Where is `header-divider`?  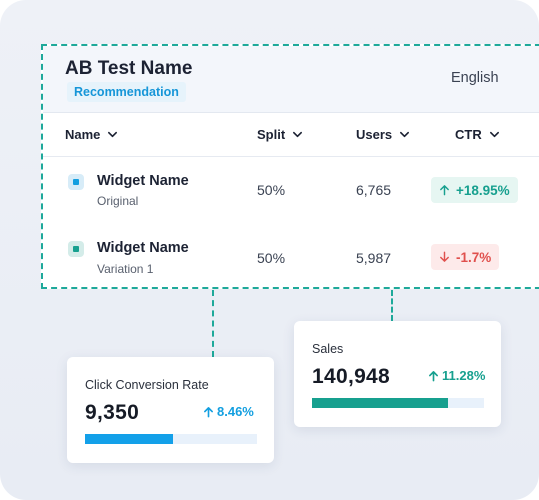
header-divider is located at coordinates (291, 156).